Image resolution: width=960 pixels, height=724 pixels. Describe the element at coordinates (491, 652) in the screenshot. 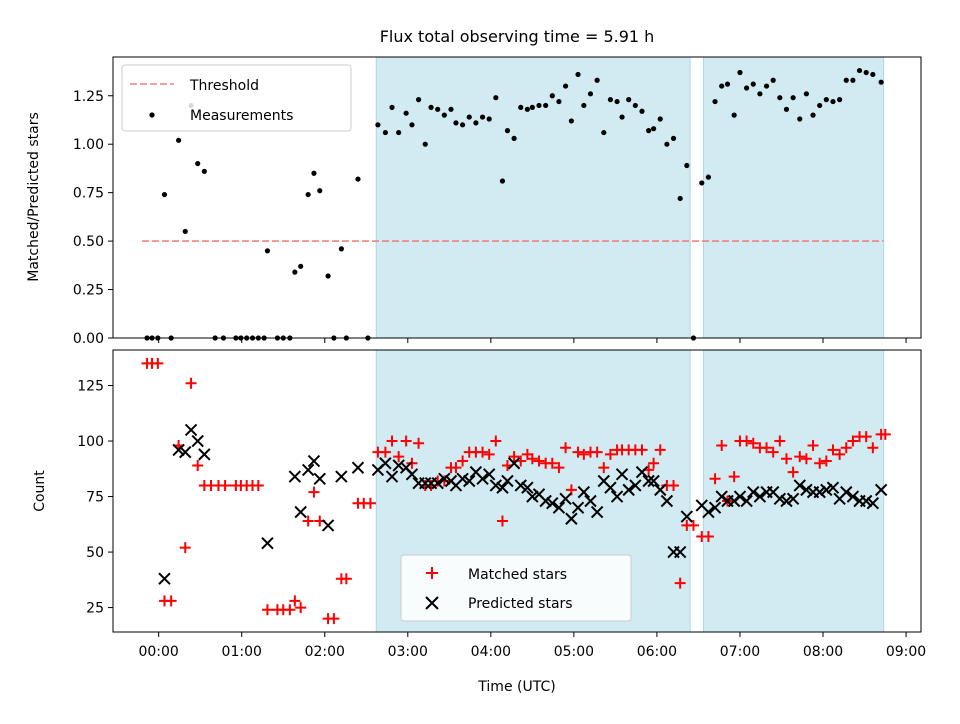

I see `bottom-xtick-label: 04:00` at that location.